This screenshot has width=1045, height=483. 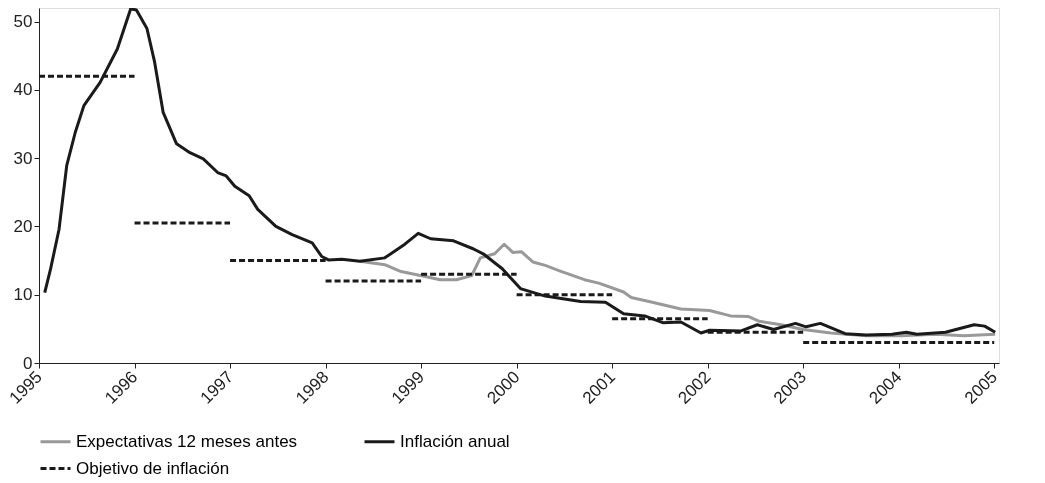 I want to click on legend-label: Inflación anual, so click(x=455, y=441).